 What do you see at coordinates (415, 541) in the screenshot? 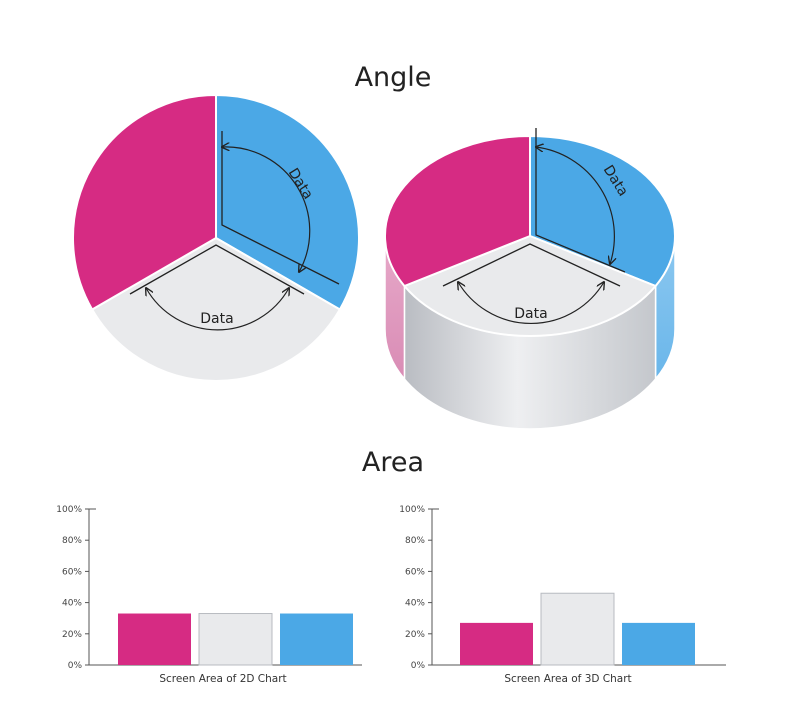
I see `bar-3d-y-tick-label-4: 80%` at bounding box center [415, 541].